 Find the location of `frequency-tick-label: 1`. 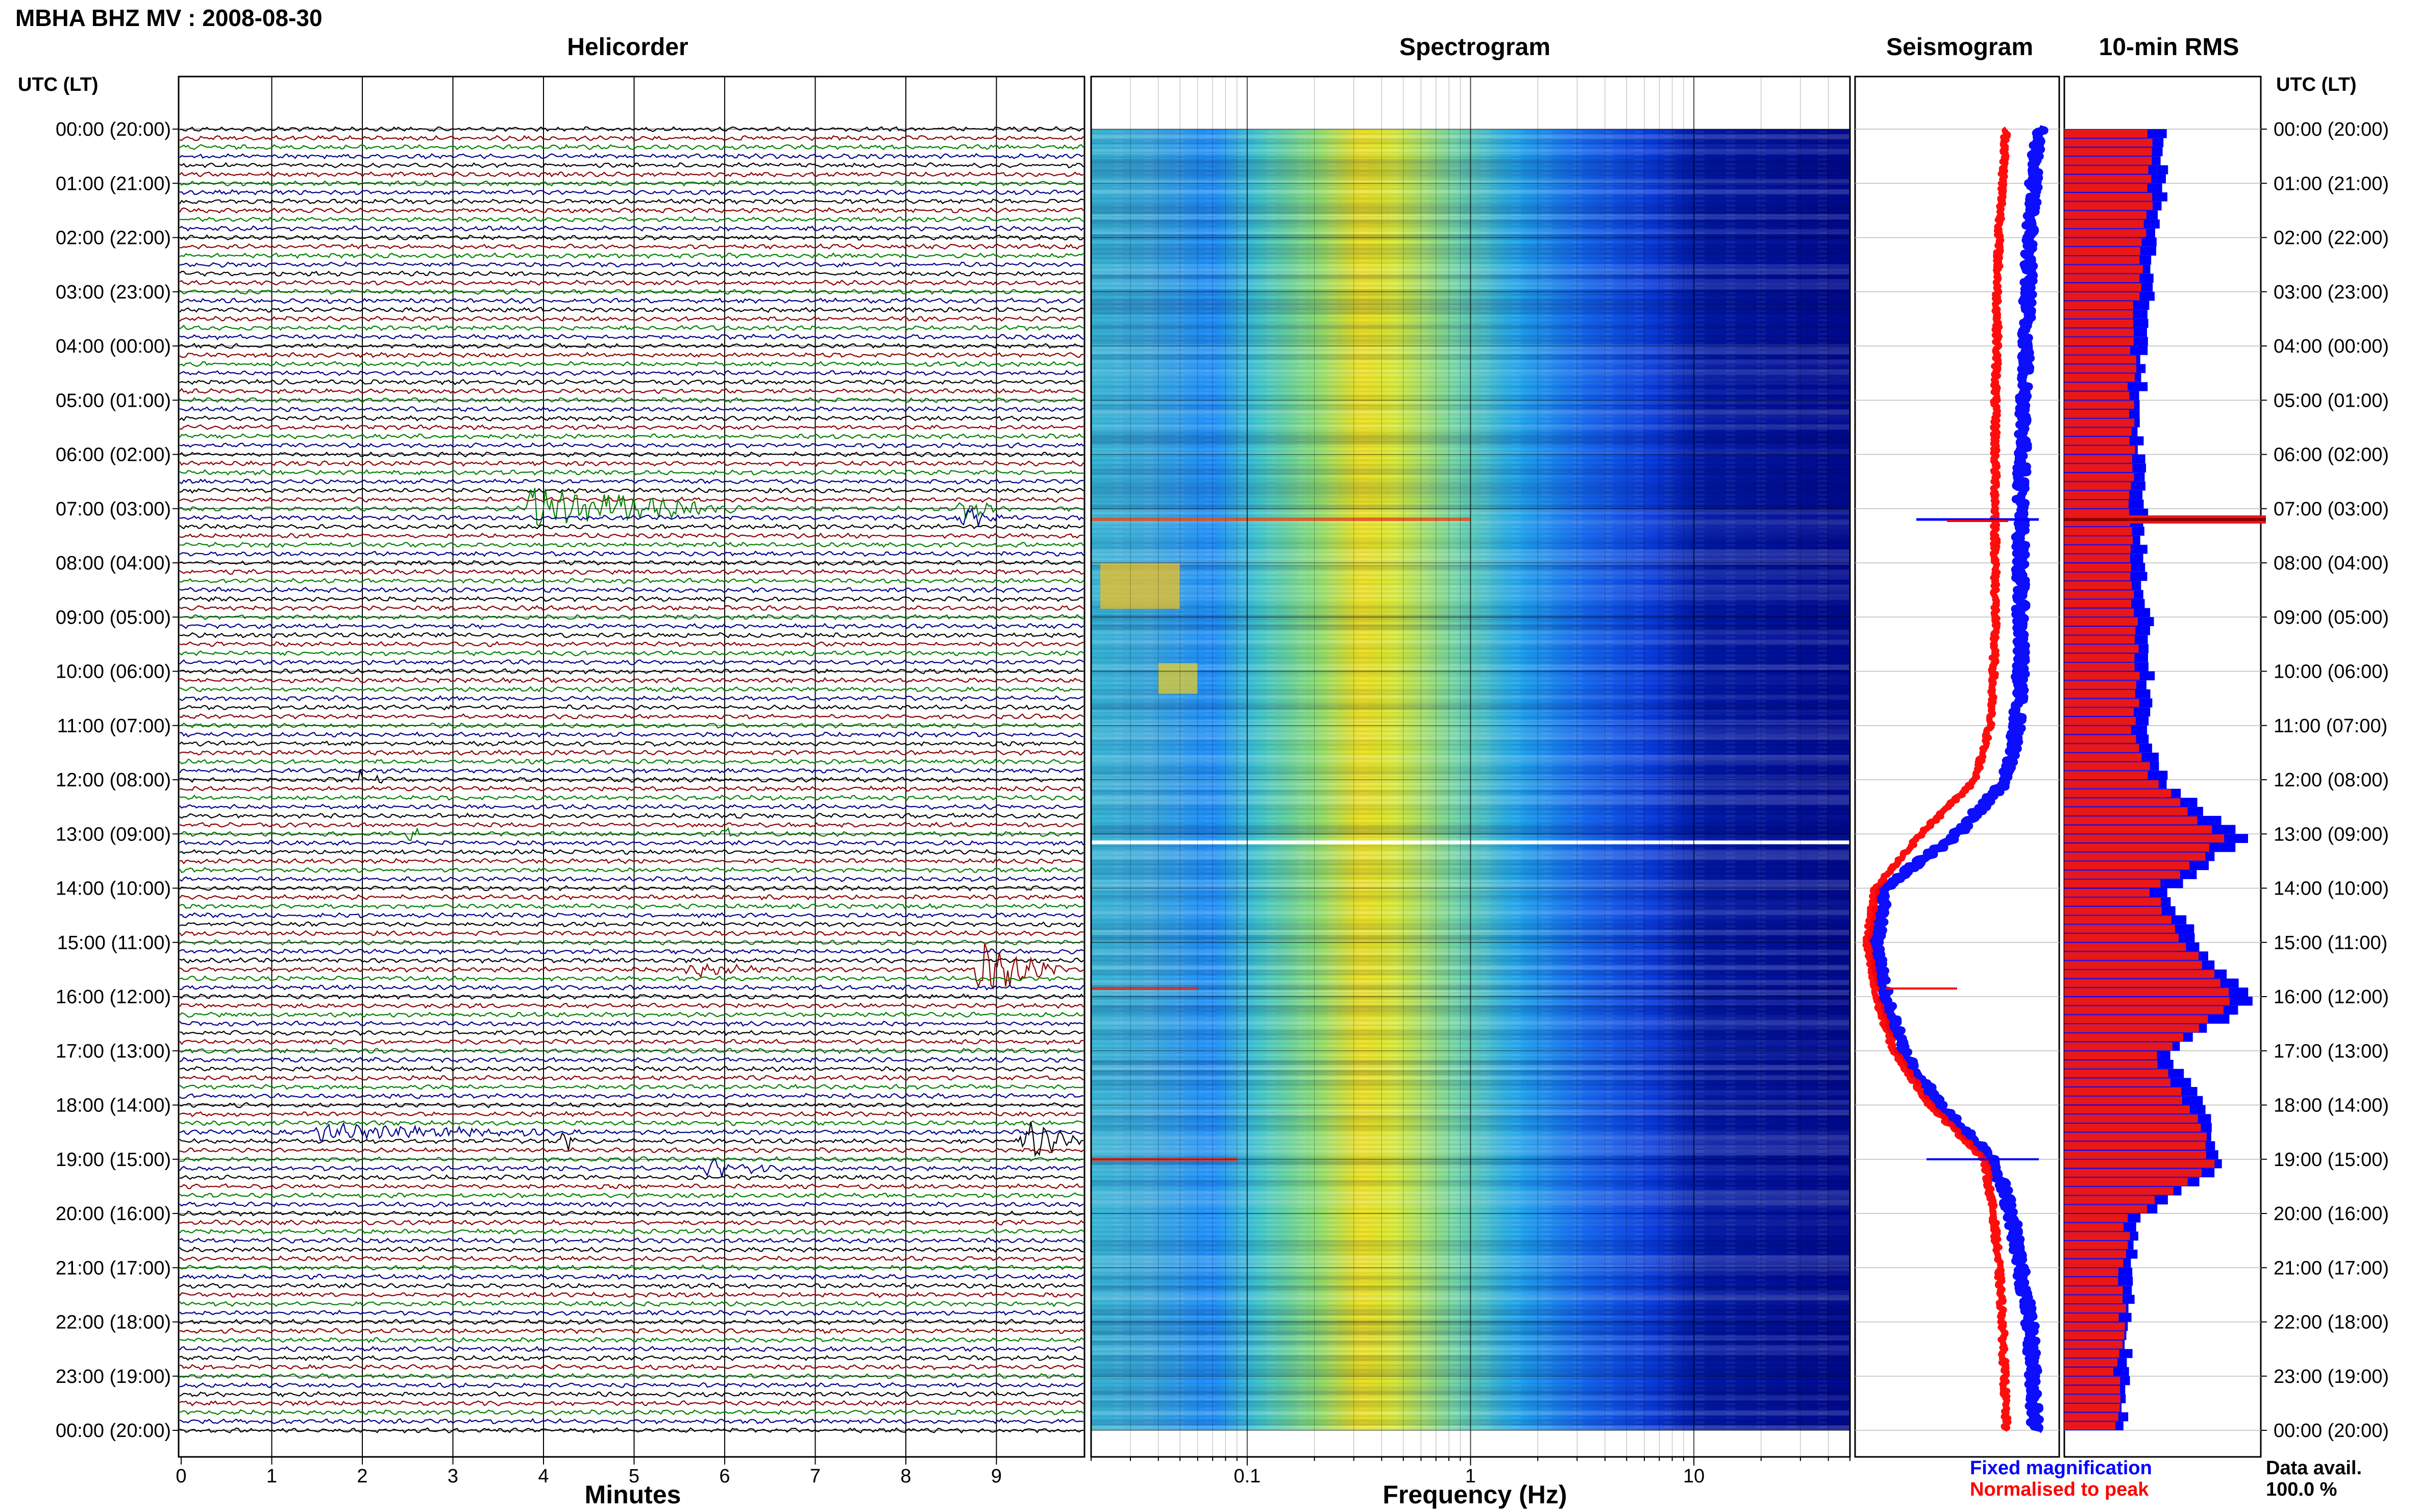

frequency-tick-label: 1 is located at coordinates (1470, 1476).